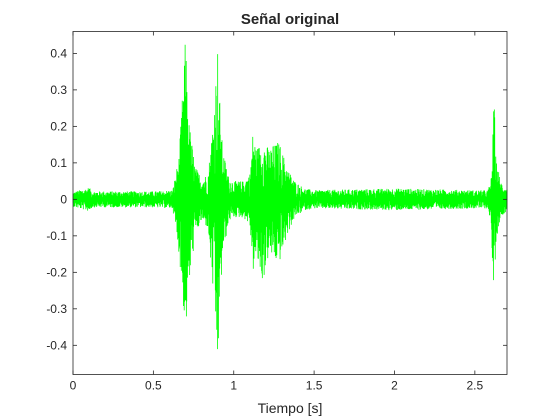  Describe the element at coordinates (56, 309) in the screenshot. I see `y-tick-label: -0.3` at that location.